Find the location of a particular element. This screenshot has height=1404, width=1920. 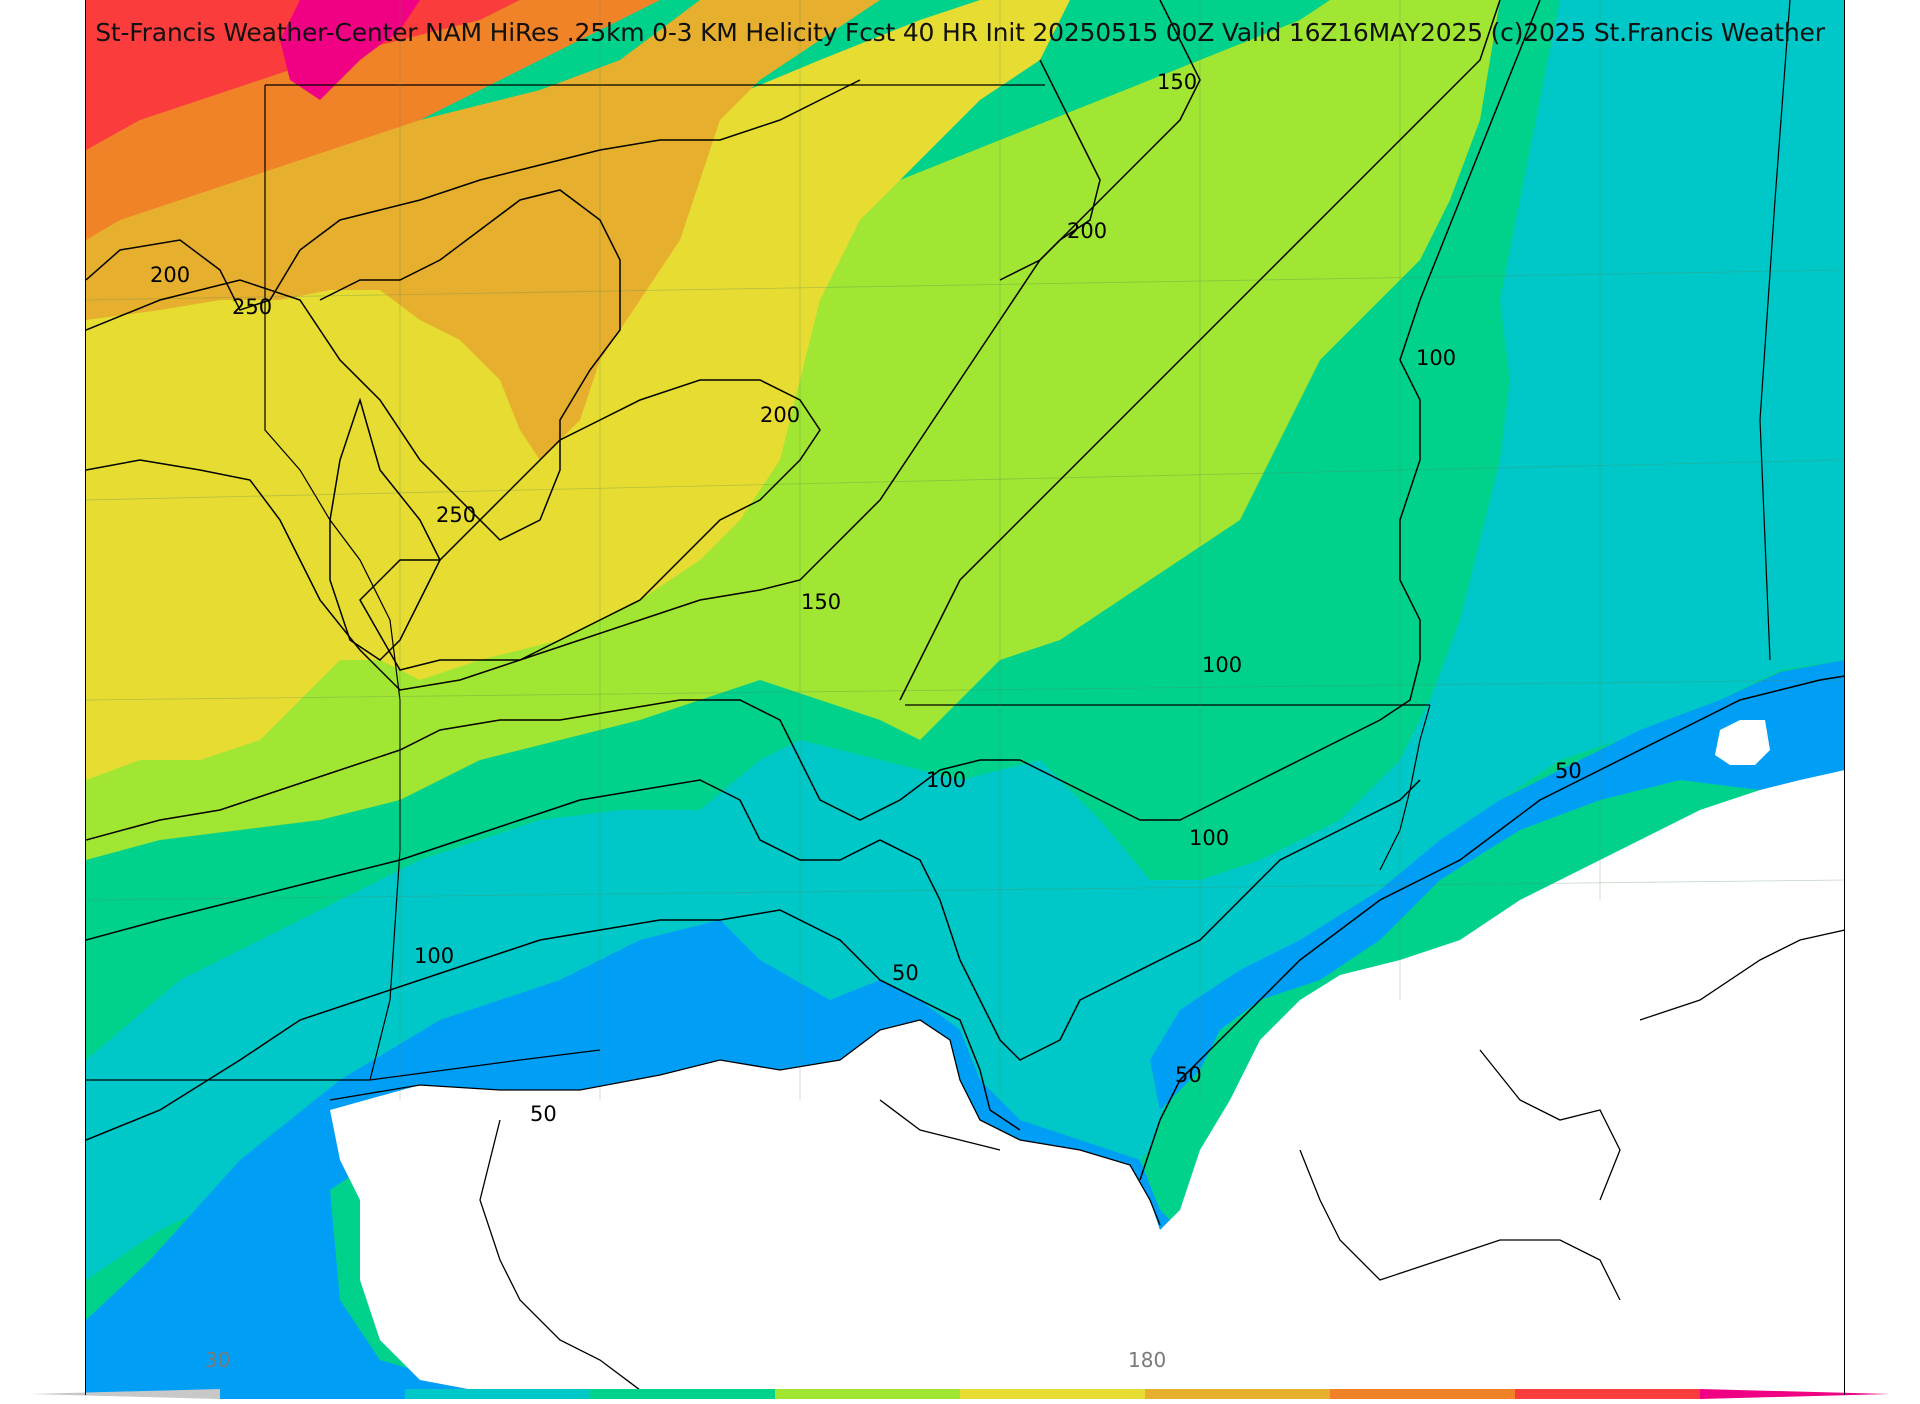

contour-label-100-southeast: 100 is located at coordinates (1209, 838).